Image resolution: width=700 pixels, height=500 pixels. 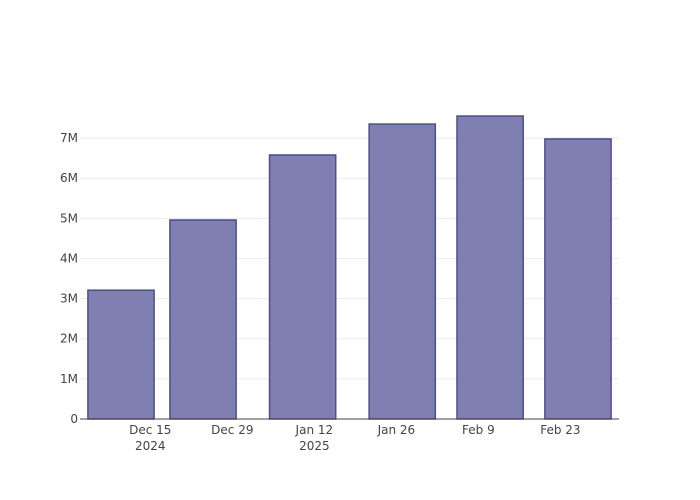 What do you see at coordinates (69, 178) in the screenshot?
I see `y-tick-label: 6M` at bounding box center [69, 178].